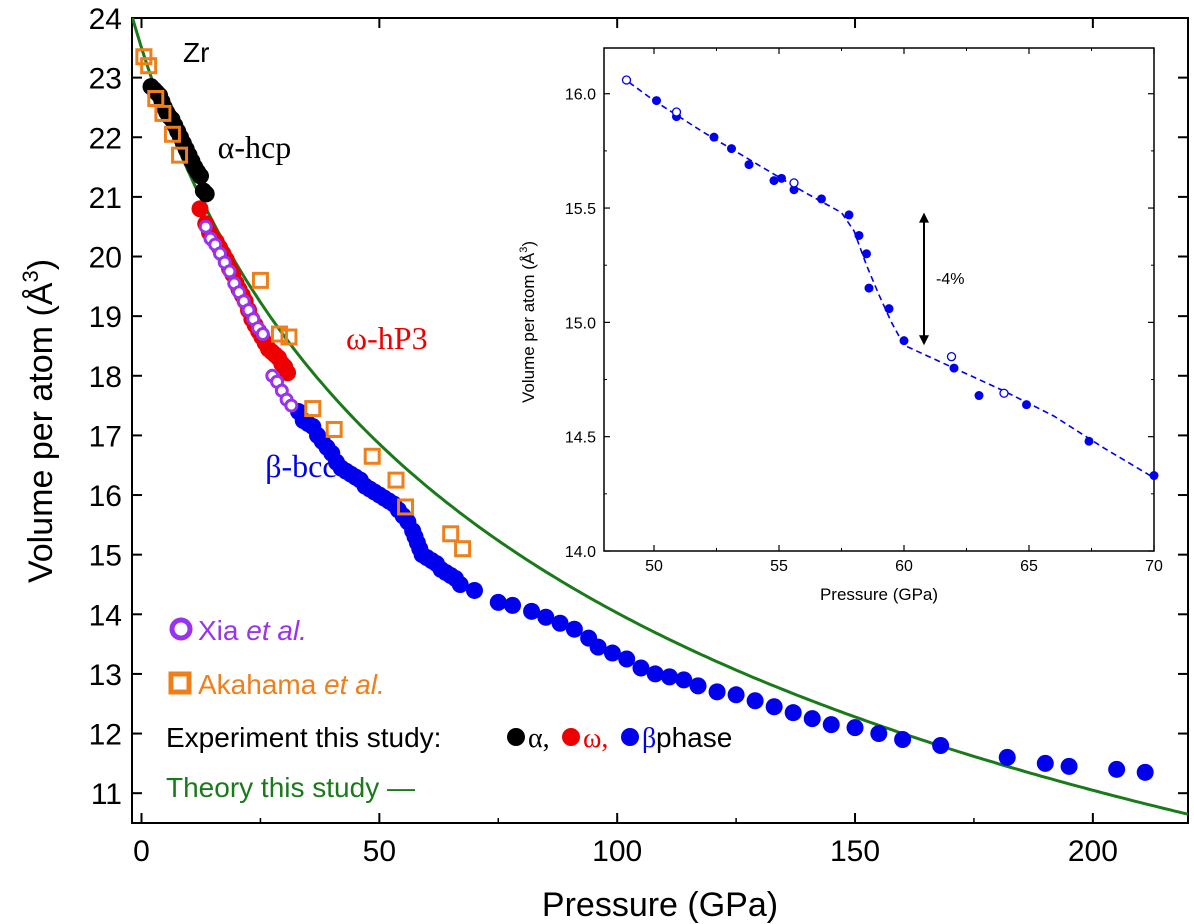 Image resolution: width=1194 pixels, height=924 pixels. What do you see at coordinates (180, 683) in the screenshot?
I see `legend-akahama-marker` at bounding box center [180, 683].